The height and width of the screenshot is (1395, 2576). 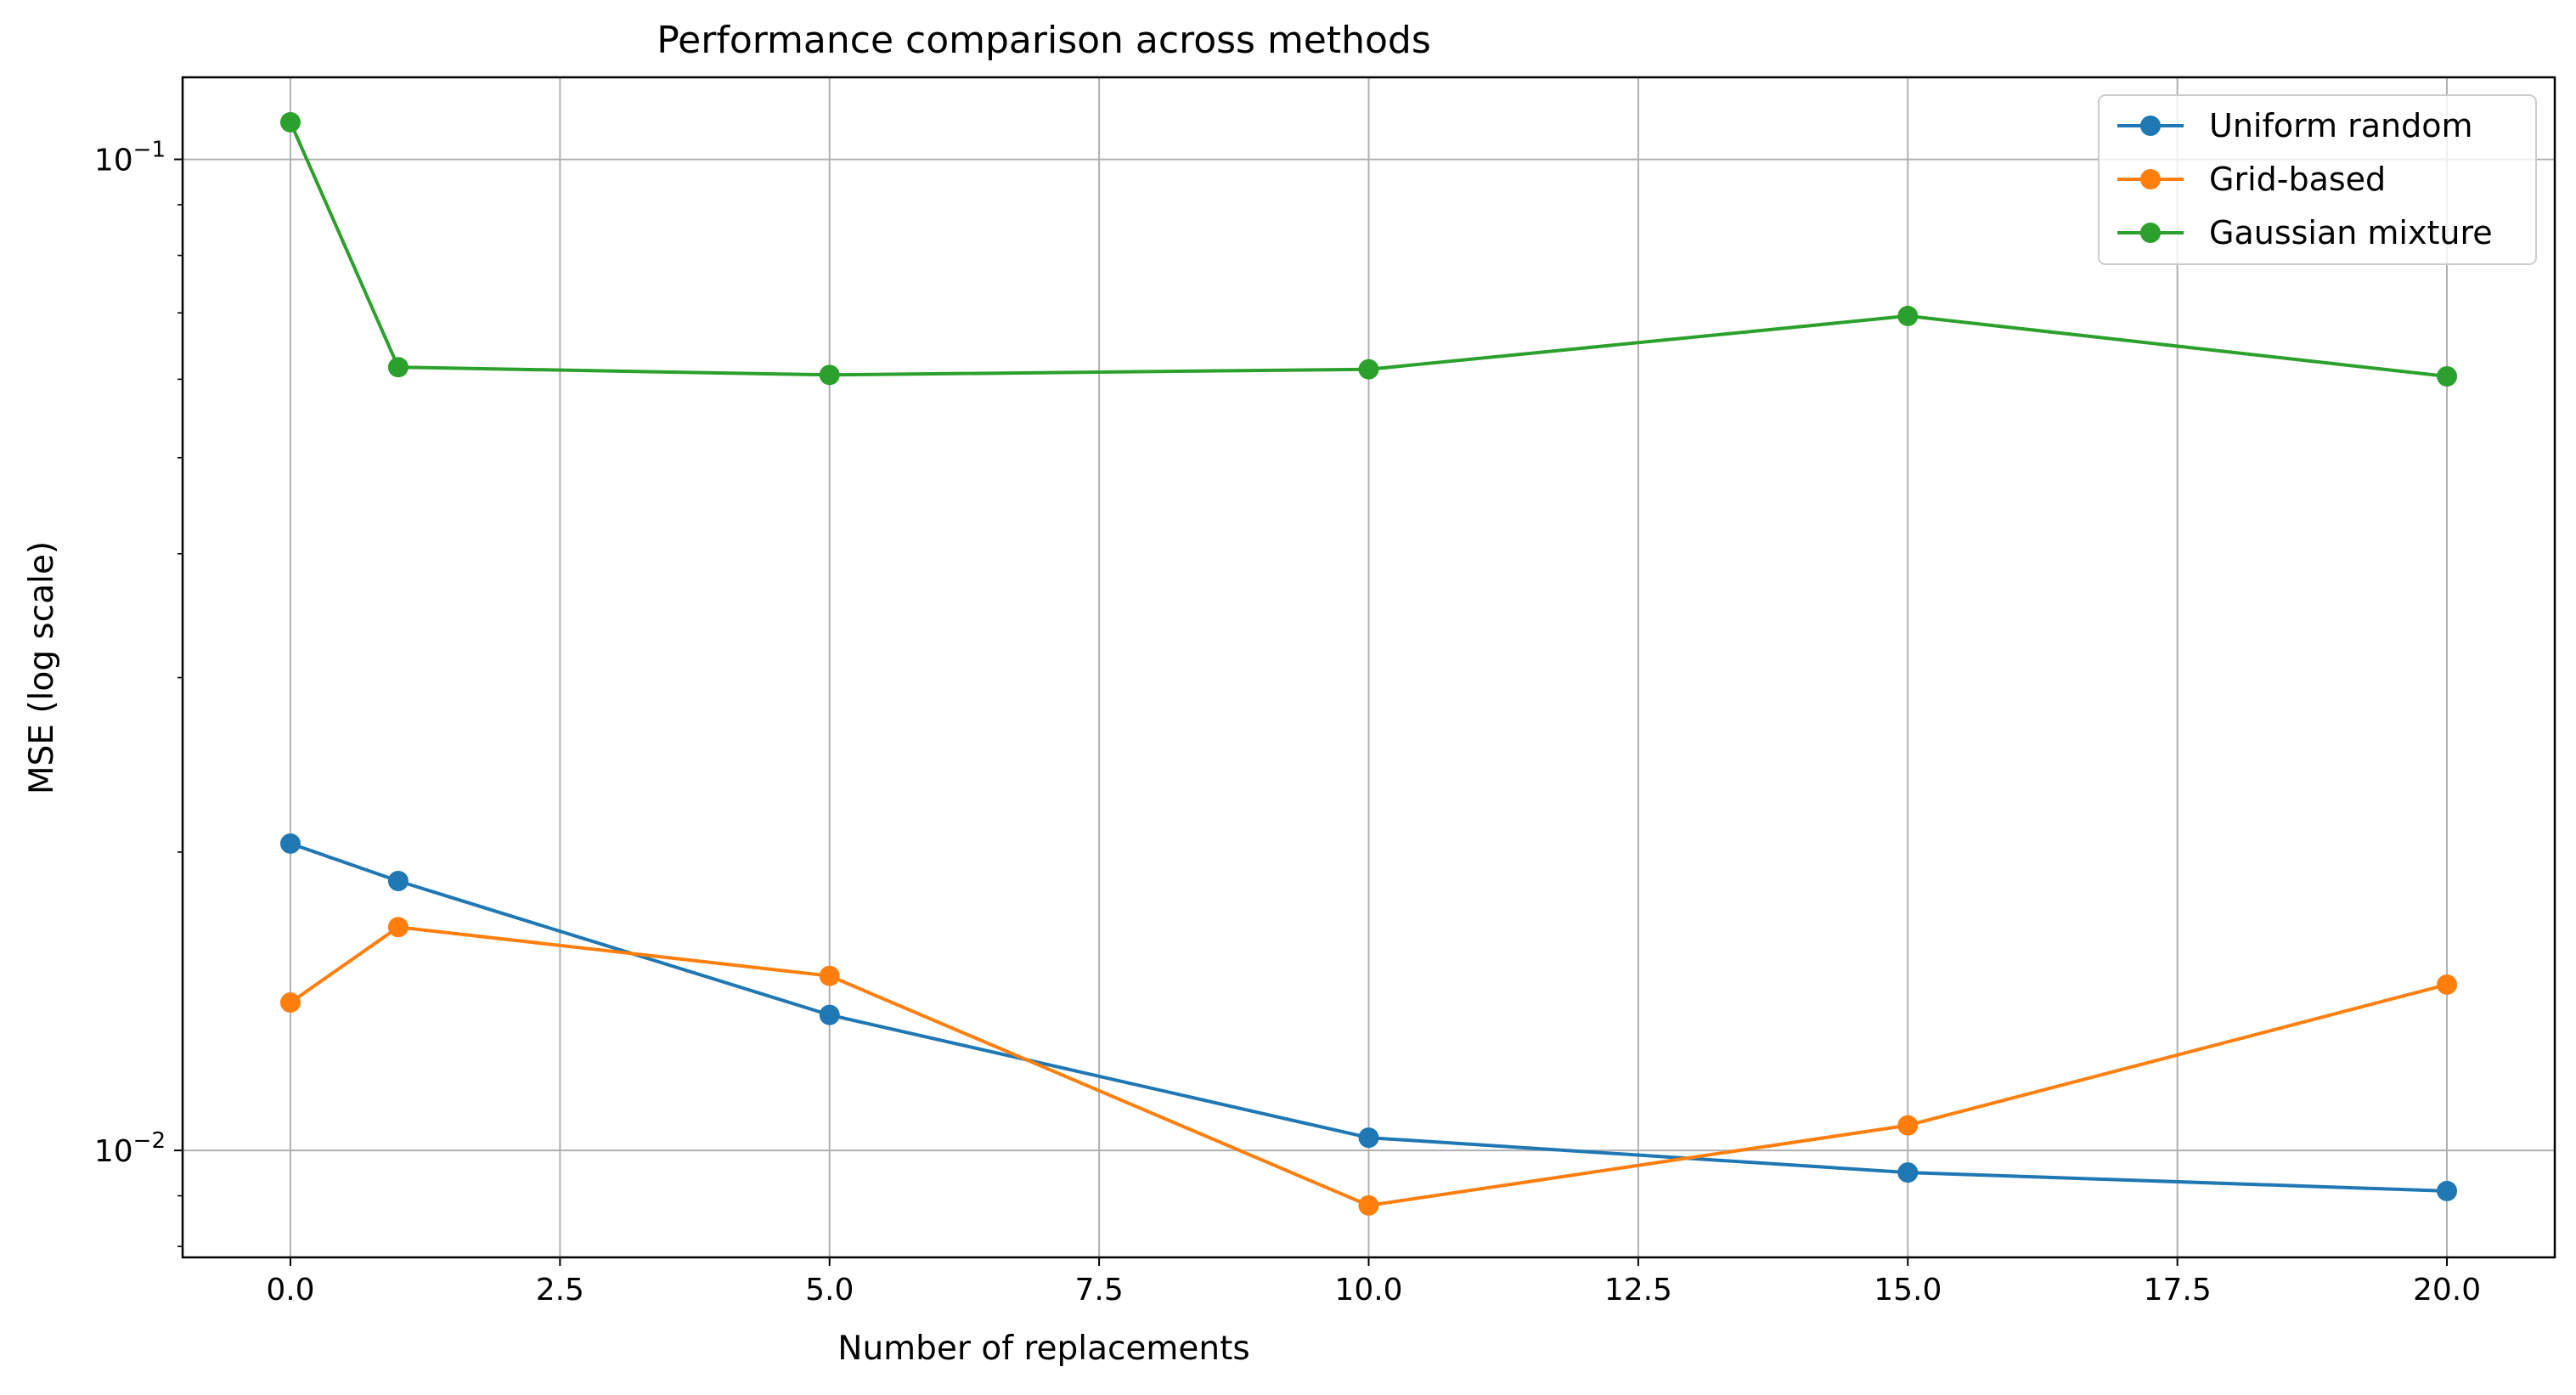 I want to click on x-tick-label: 17.5, so click(x=2178, y=1290).